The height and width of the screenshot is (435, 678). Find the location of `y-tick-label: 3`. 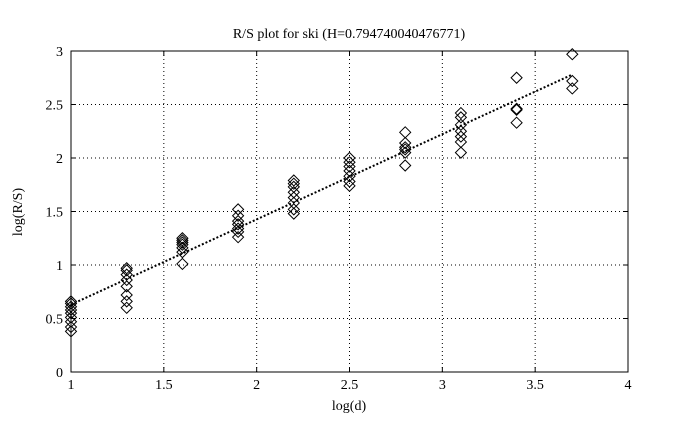

y-tick-label: 3 is located at coordinates (59, 52).